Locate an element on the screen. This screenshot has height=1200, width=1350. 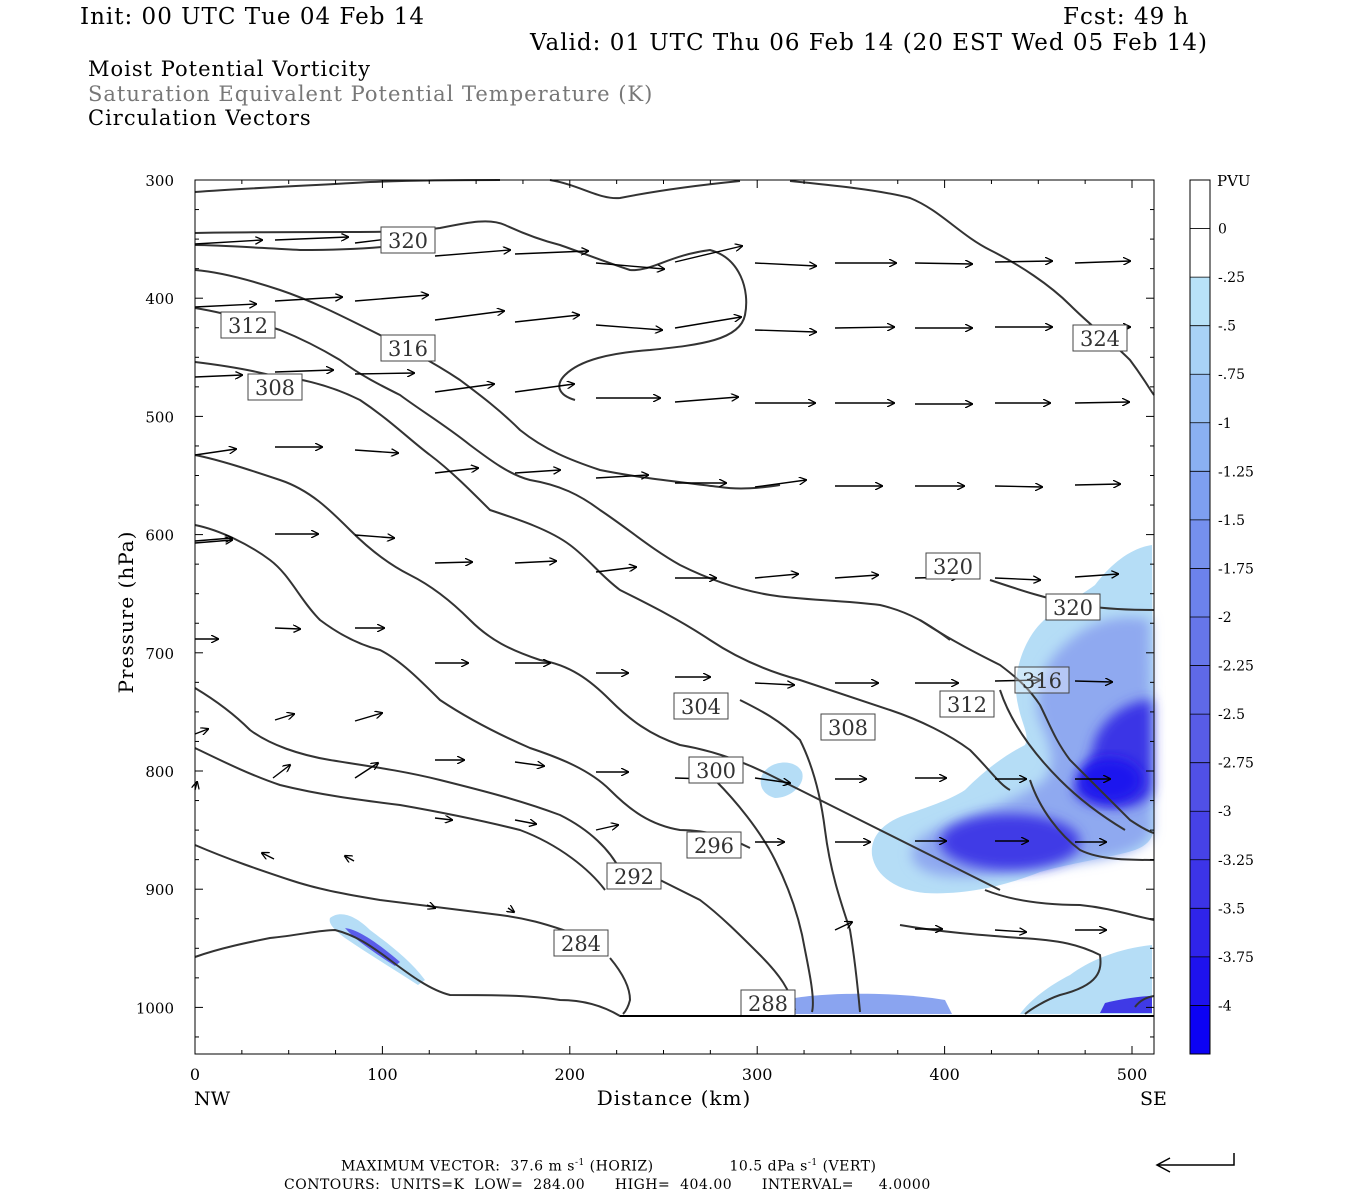
colorbar-label: 0 is located at coordinates (1222, 230).